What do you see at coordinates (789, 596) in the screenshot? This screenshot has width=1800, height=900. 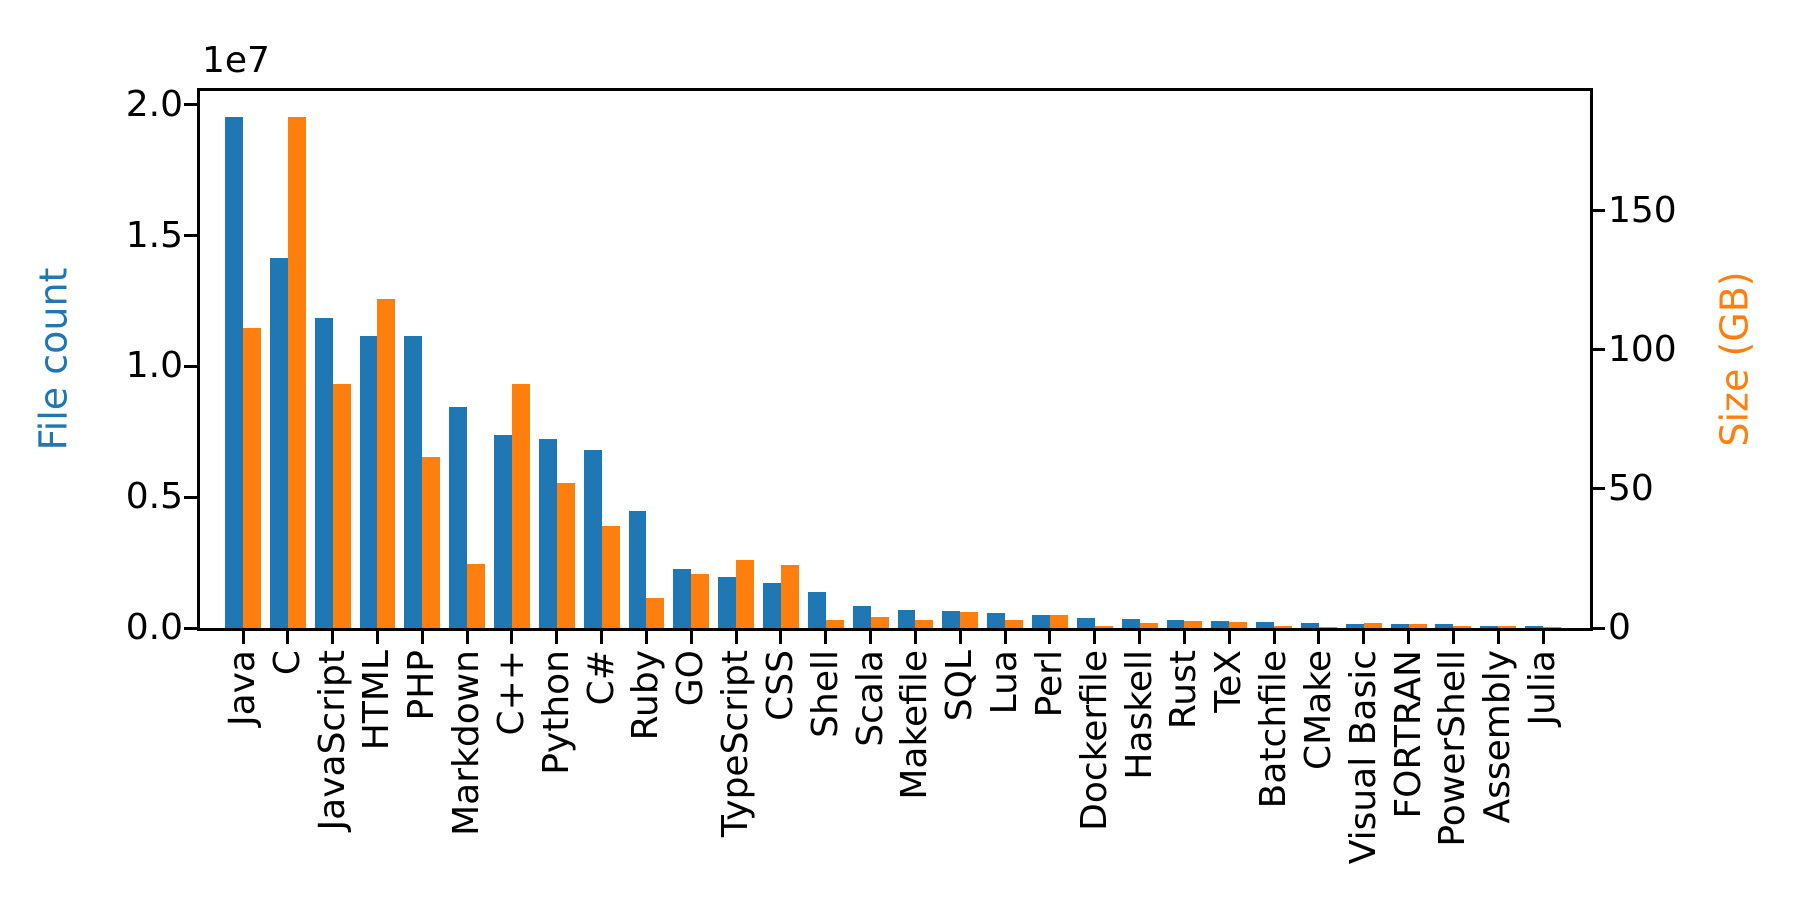 I see `bar-css-size-gb` at bounding box center [789, 596].